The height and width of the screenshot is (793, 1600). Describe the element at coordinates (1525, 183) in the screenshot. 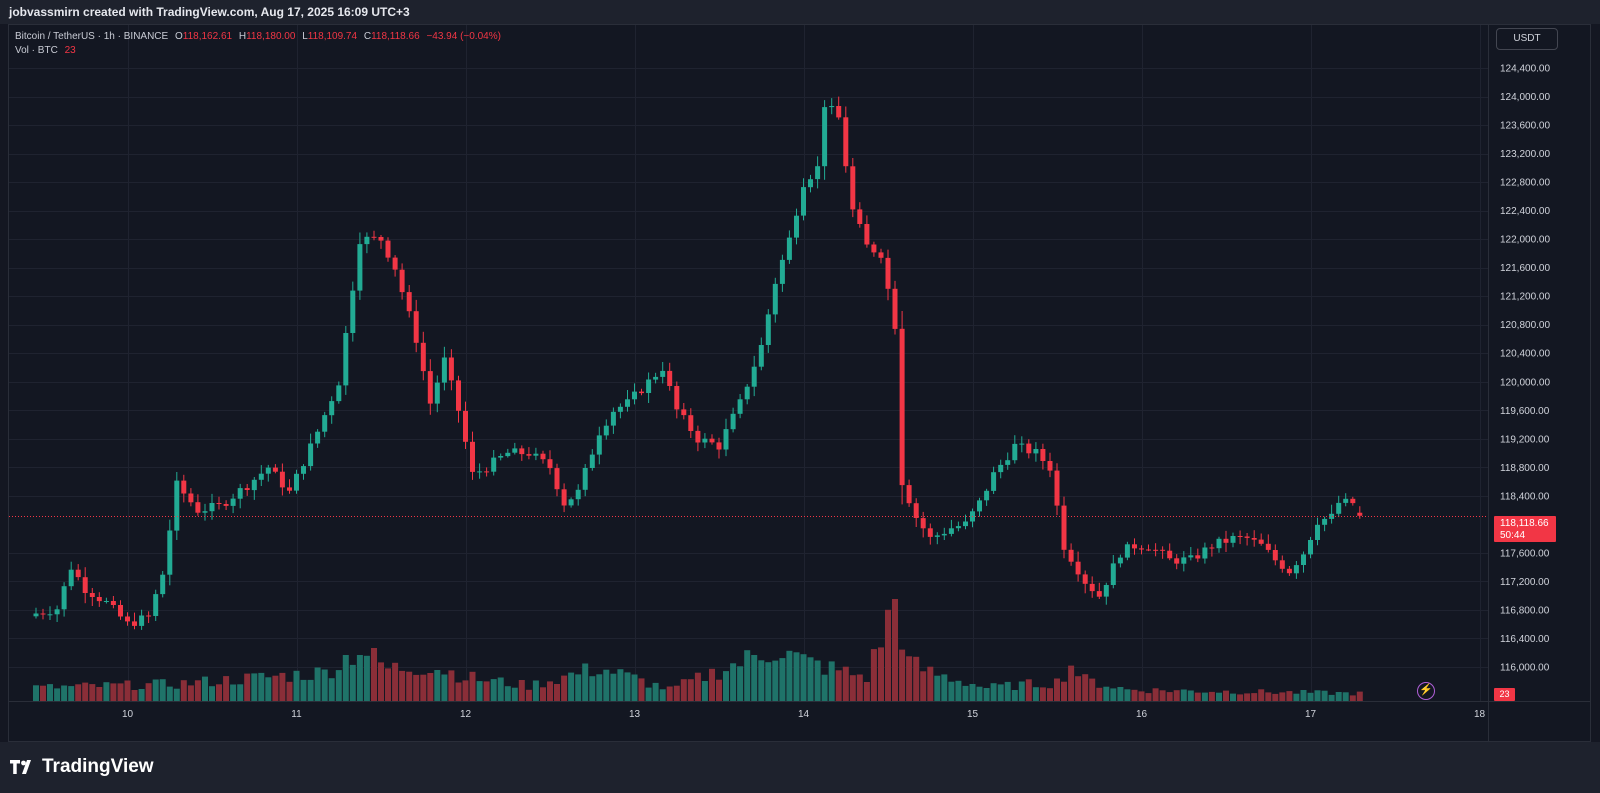

I see `price-tick-label: 122,800.00` at that location.